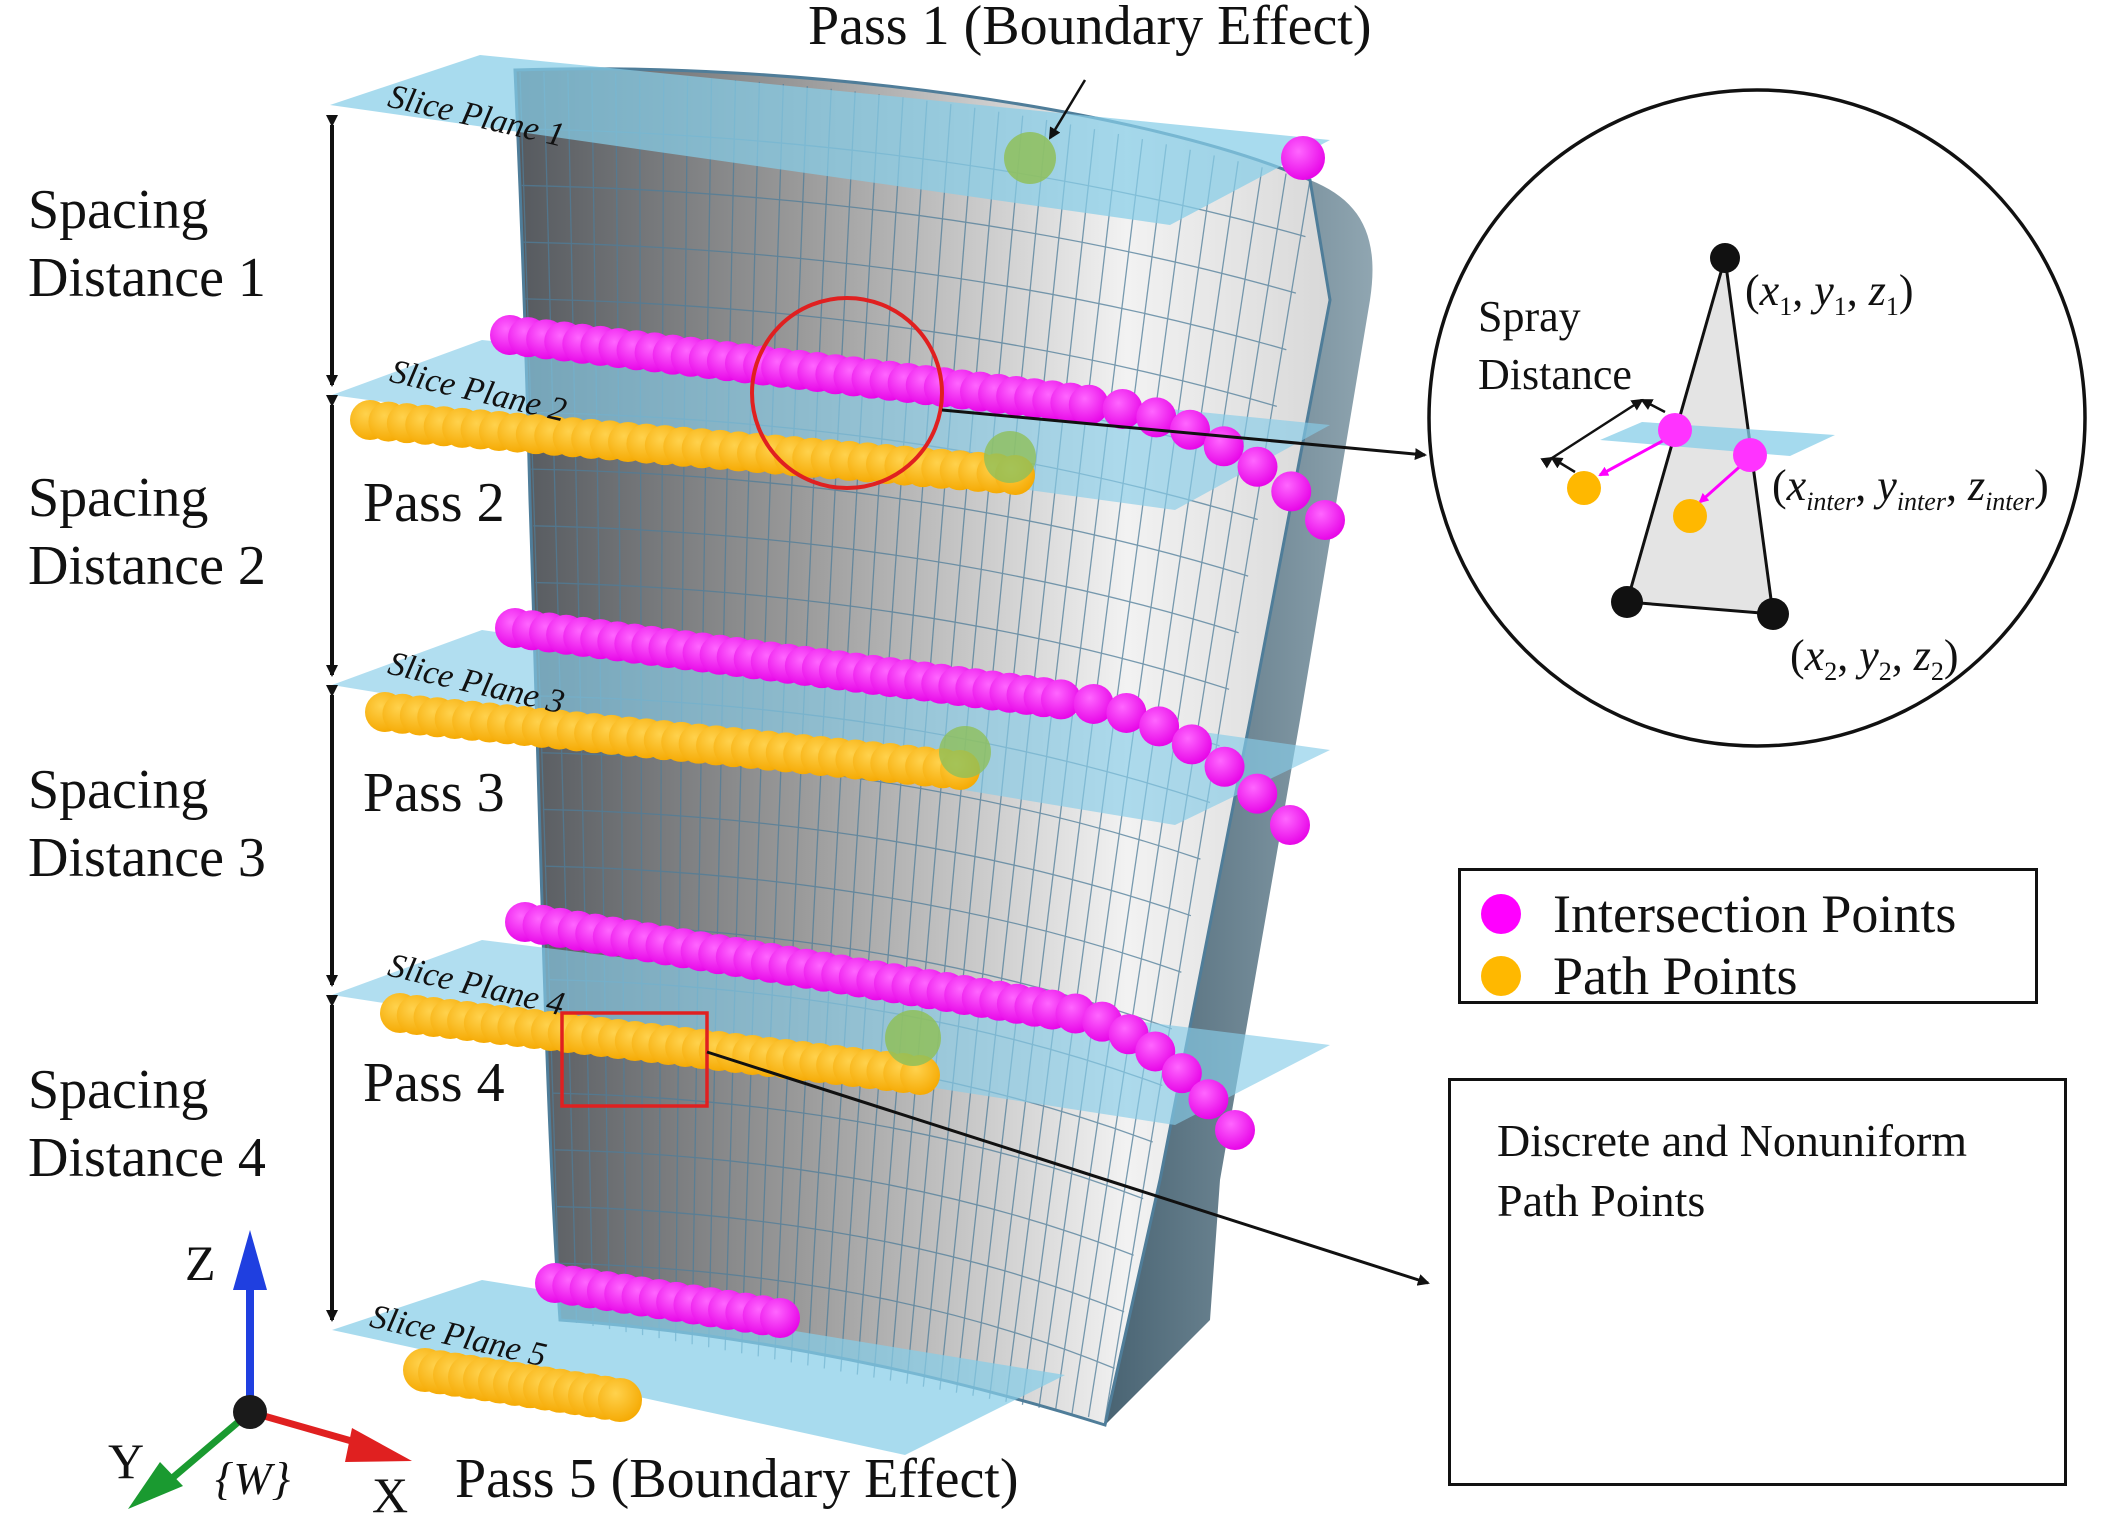 This screenshot has width=2127, height=1523. I want to click on zoom-rect-marker, so click(634, 1059).